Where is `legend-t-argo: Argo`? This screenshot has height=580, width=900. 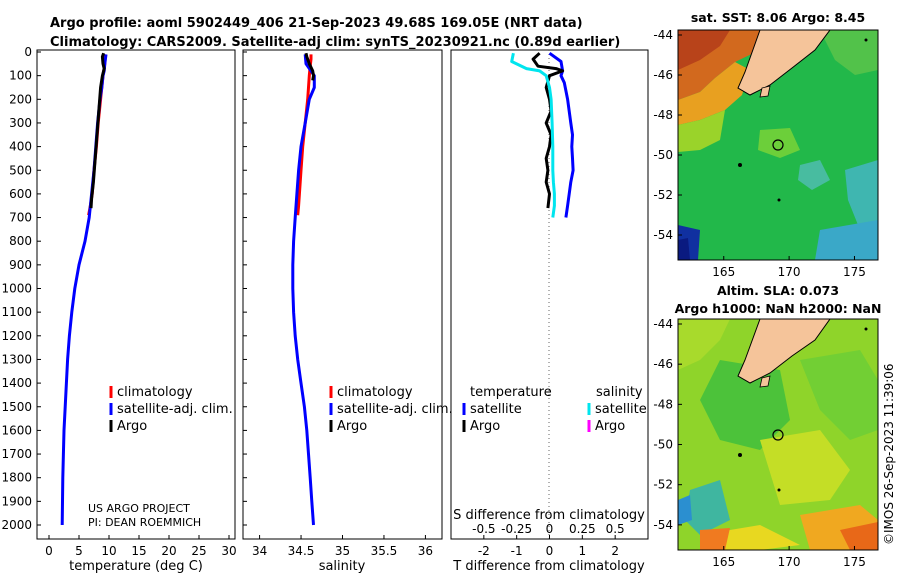
legend-t-argo: Argo is located at coordinates (485, 426).